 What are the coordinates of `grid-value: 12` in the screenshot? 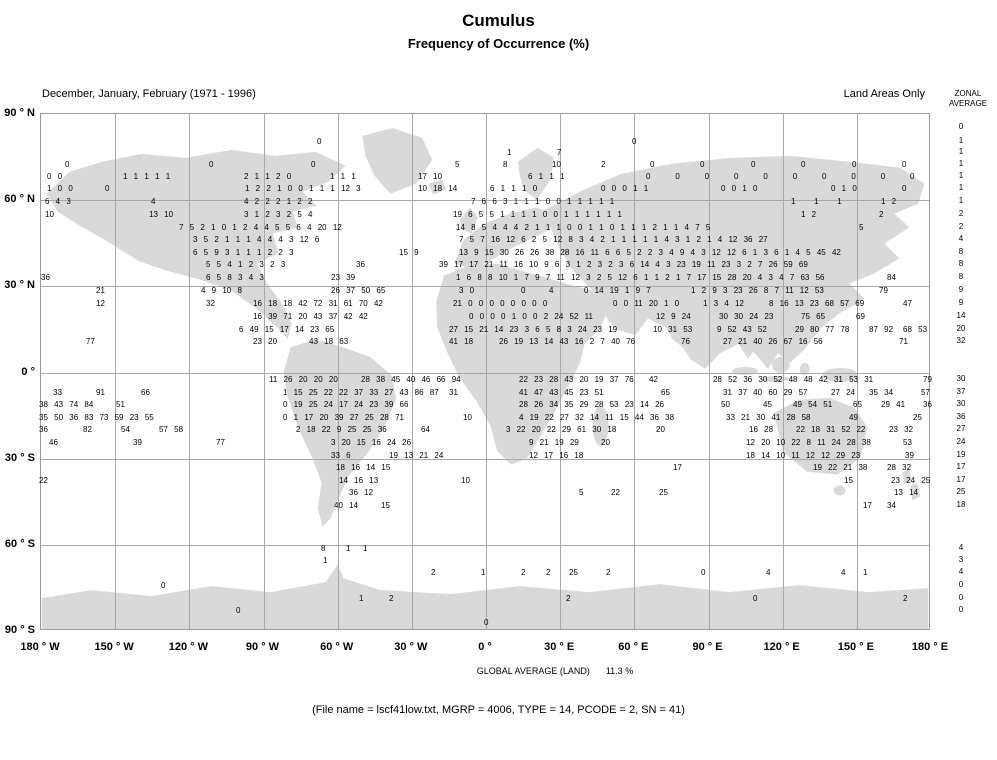 It's located at (100, 303).